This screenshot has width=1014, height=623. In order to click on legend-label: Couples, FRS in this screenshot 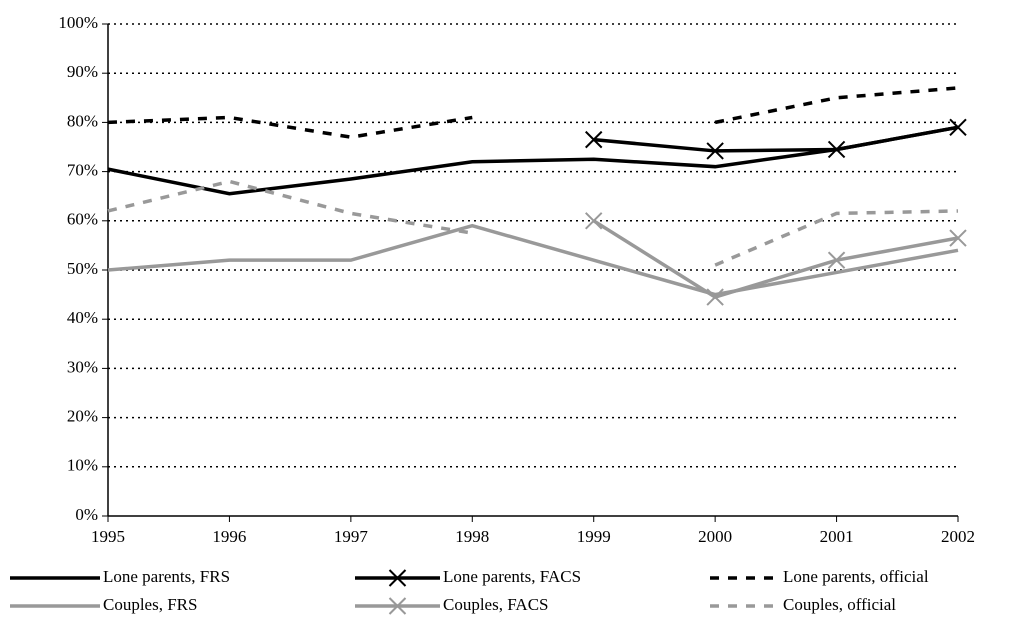, I will do `click(150, 604)`.